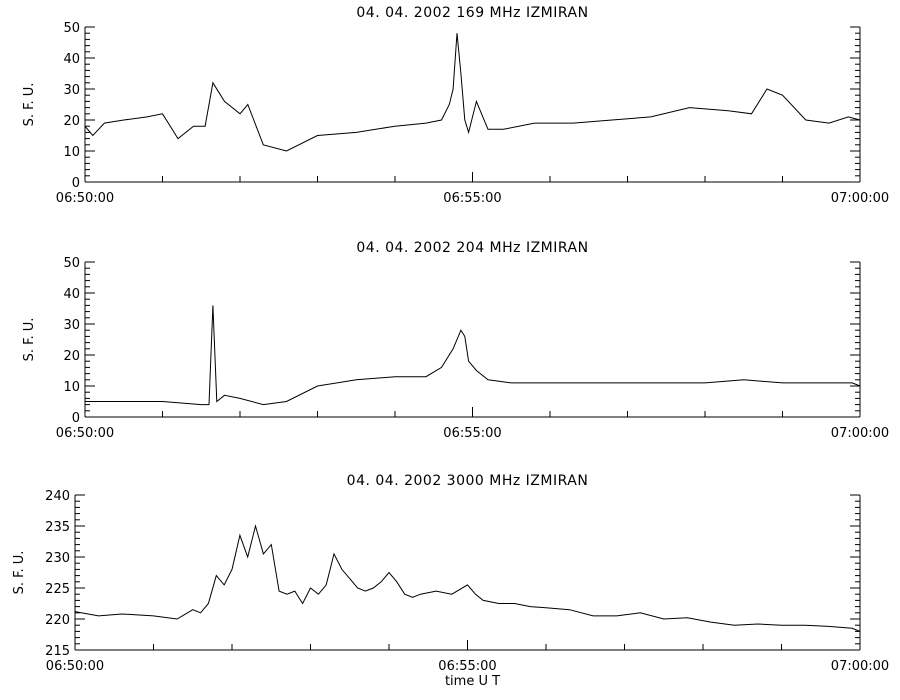 The image size is (900, 700). I want to click on chart-title: 04. 04. 2002 169 MHz IZMIRAN, so click(472, 13).